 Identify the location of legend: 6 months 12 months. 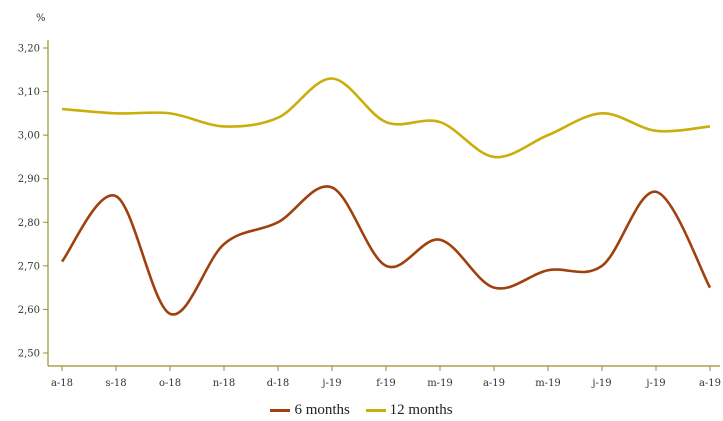
(361, 409).